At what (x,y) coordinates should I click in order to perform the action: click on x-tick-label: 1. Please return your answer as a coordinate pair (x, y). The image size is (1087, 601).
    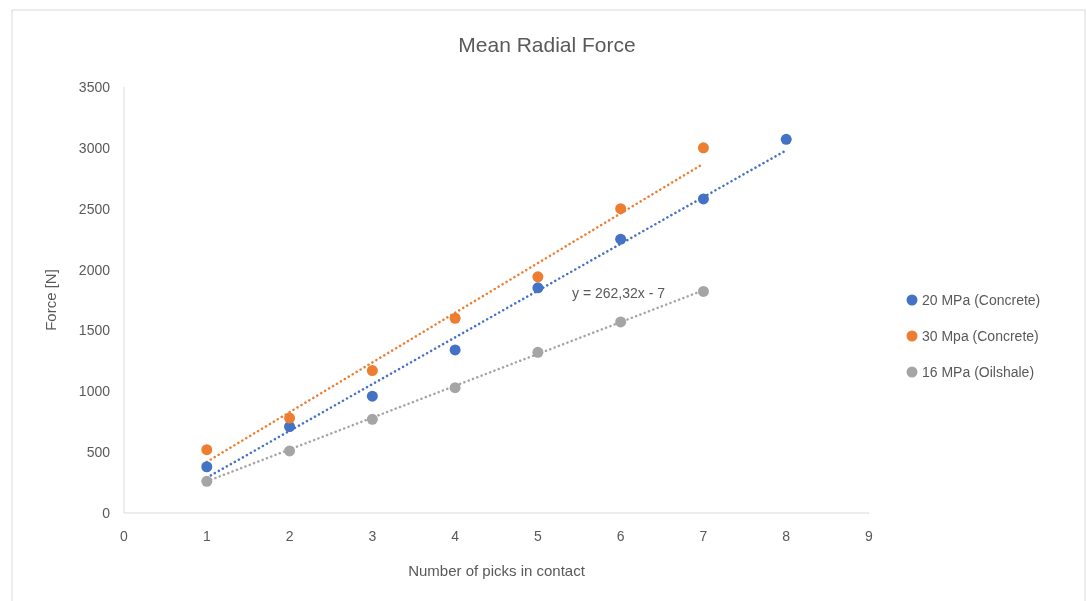
    Looking at the image, I should click on (206, 536).